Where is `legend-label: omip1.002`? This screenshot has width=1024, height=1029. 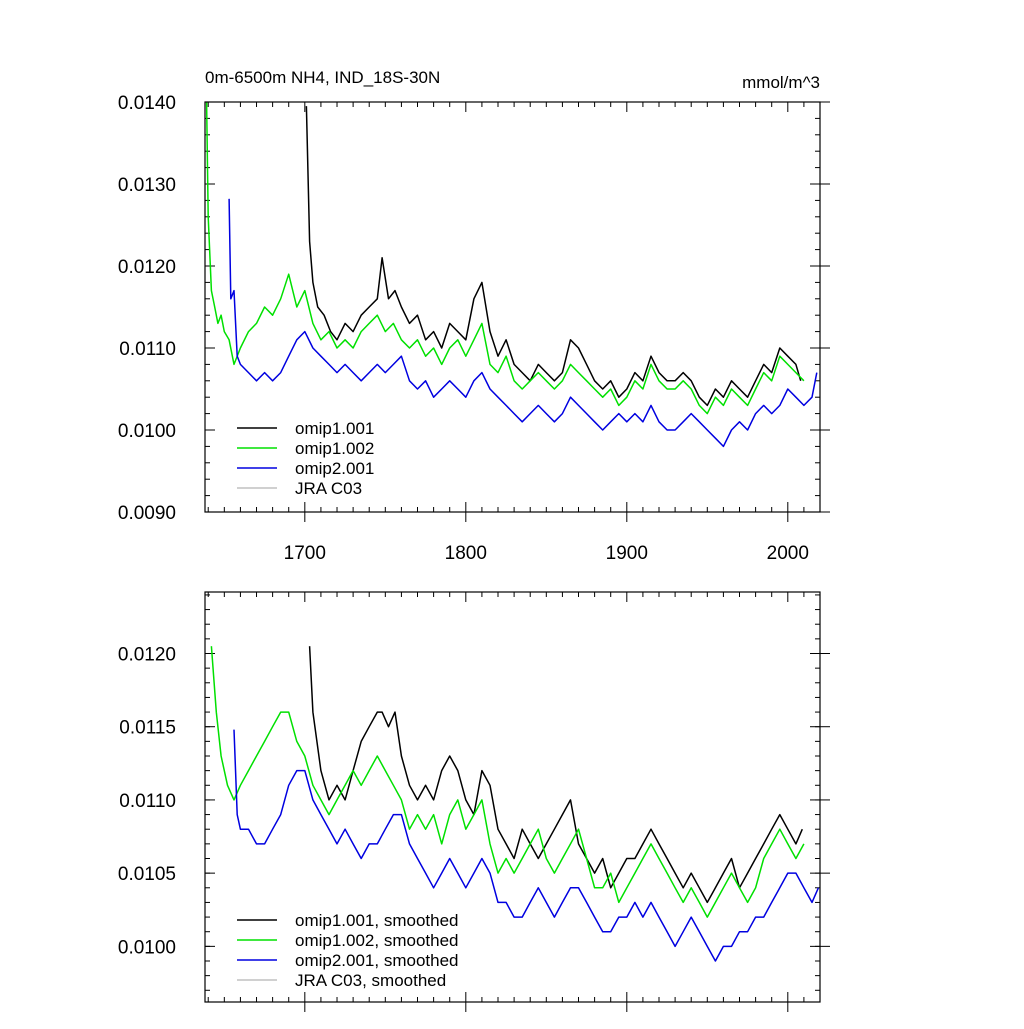 legend-label: omip1.002 is located at coordinates (334, 448).